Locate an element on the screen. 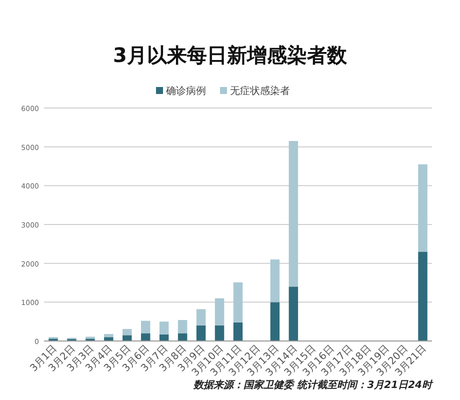 The width and height of the screenshot is (460, 400). chart-title: 3月以来每日新增感染者数 is located at coordinates (230, 55).